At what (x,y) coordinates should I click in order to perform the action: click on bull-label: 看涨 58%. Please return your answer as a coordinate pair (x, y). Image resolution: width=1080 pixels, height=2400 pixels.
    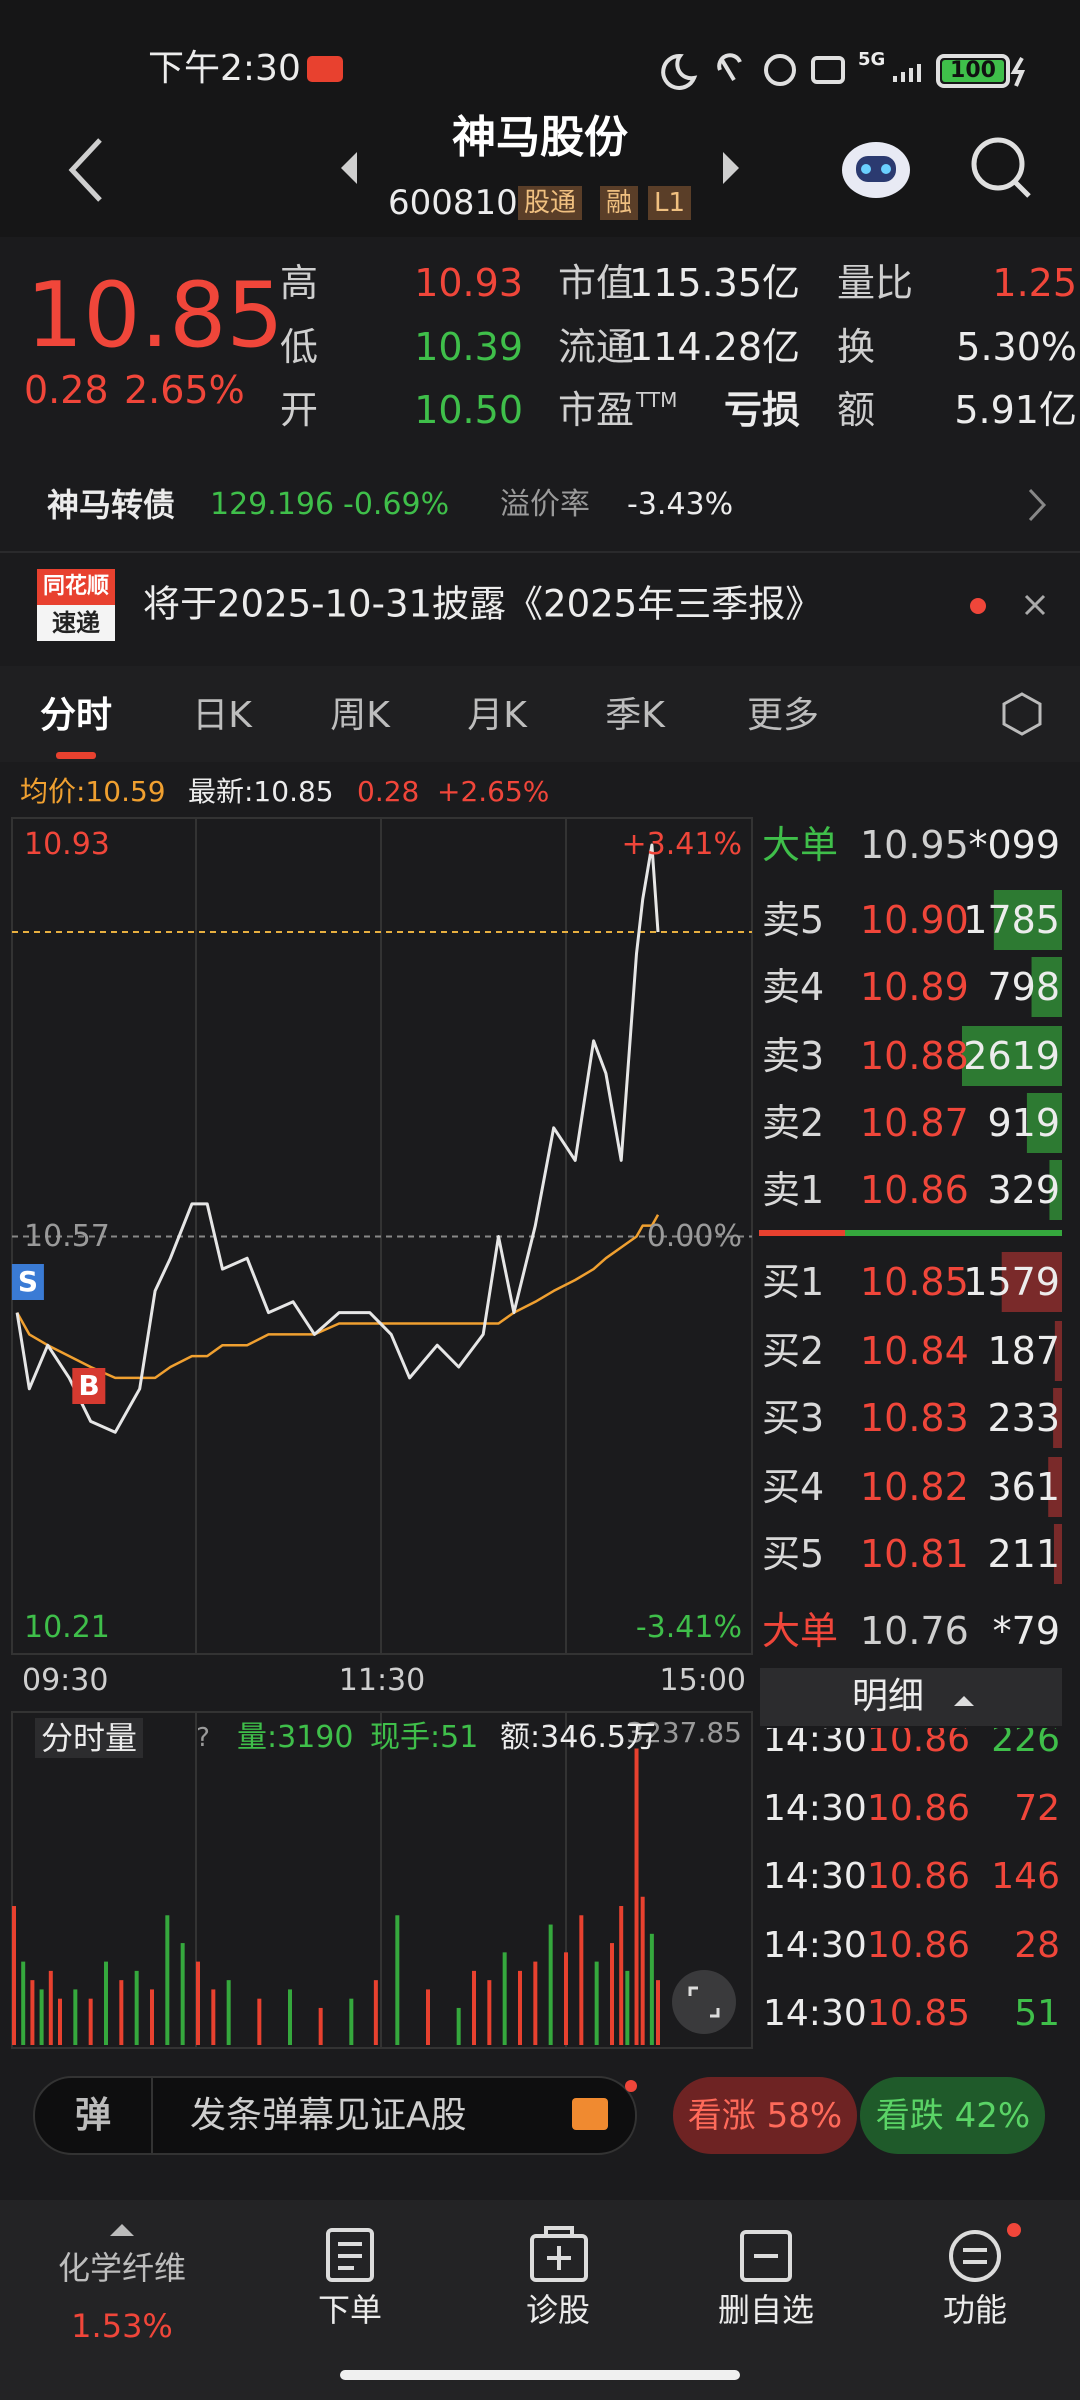
    Looking at the image, I should click on (765, 2116).